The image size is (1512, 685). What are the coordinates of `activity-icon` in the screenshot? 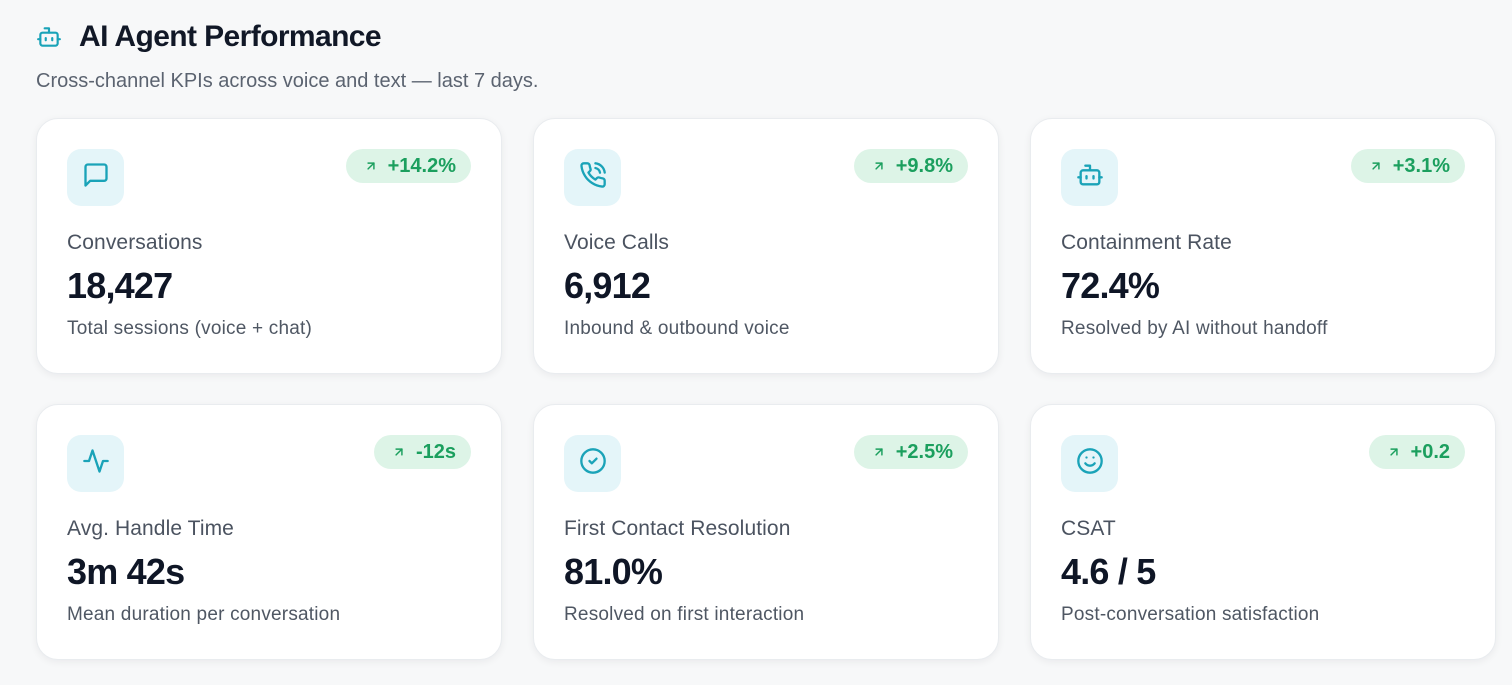 It's located at (96, 463).